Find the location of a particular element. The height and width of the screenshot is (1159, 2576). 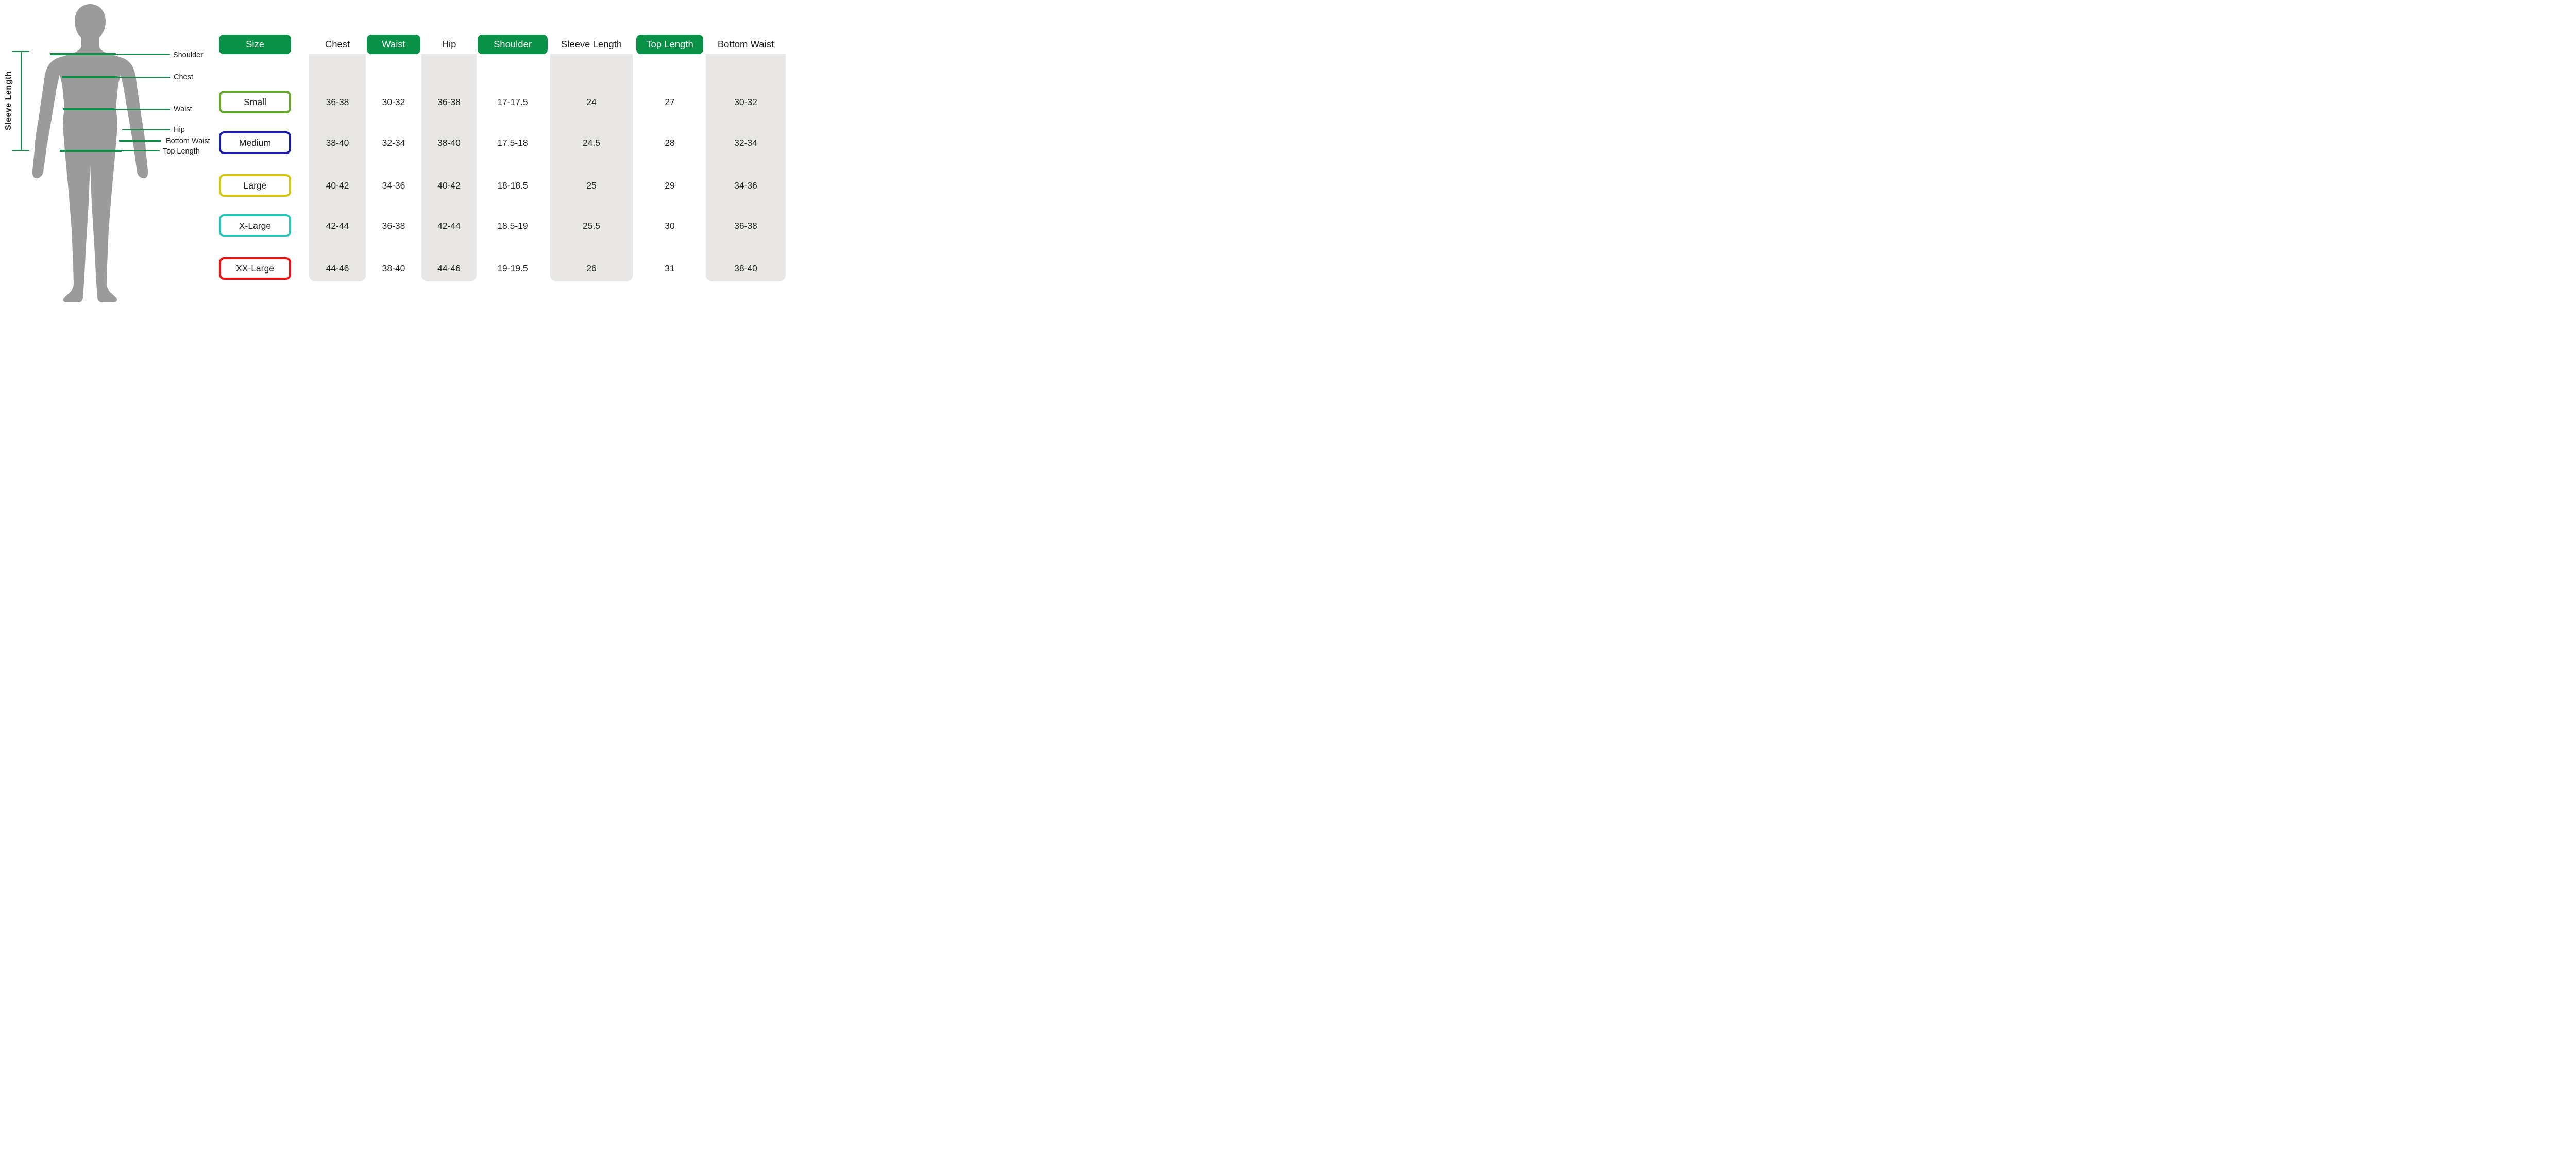

hip-pointer-line is located at coordinates (146, 129).